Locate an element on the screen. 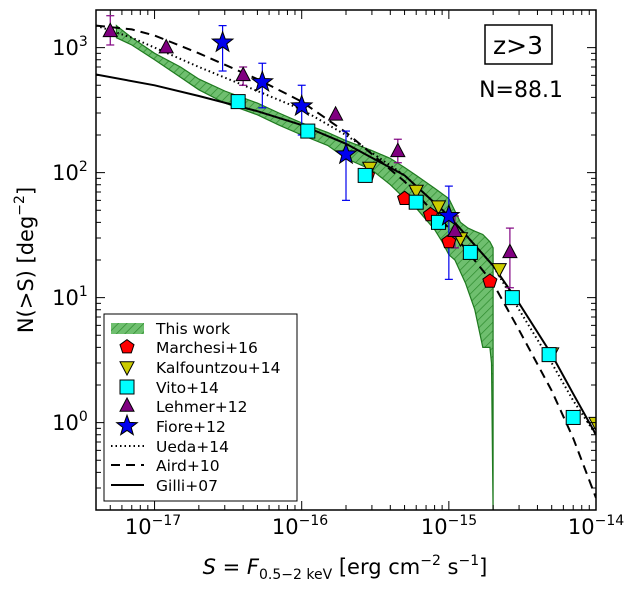  x-tick-label-3: 10−15 is located at coordinates (449, 526).